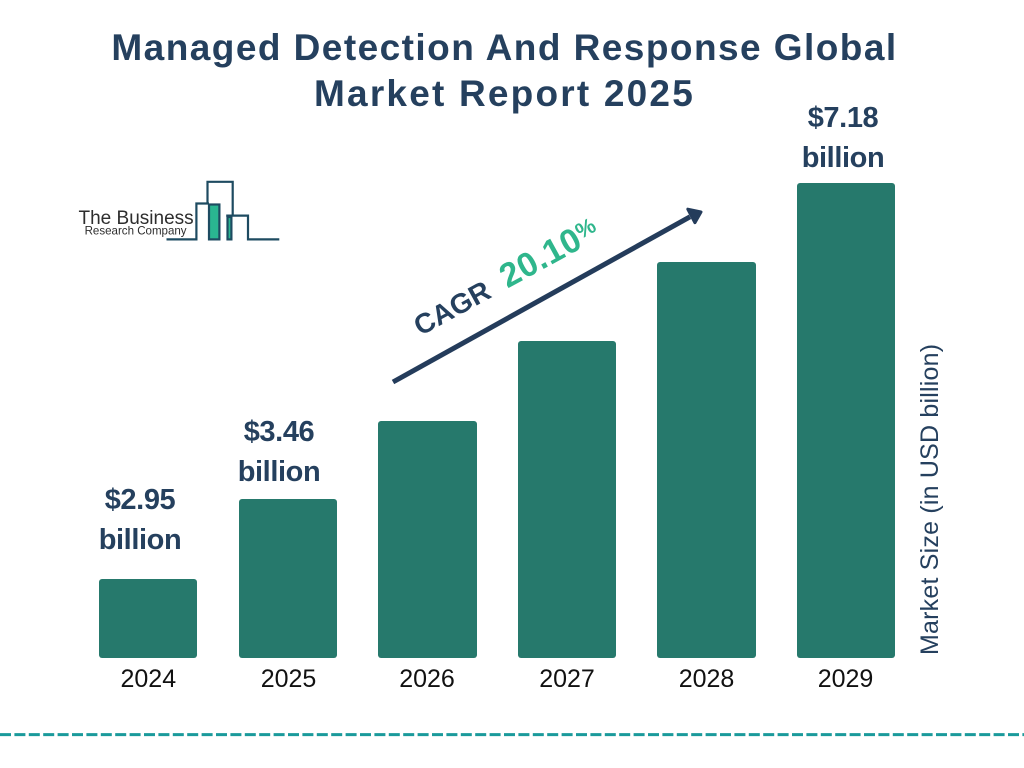  Describe the element at coordinates (136, 218) in the screenshot. I see `svg-text: The Business` at that location.